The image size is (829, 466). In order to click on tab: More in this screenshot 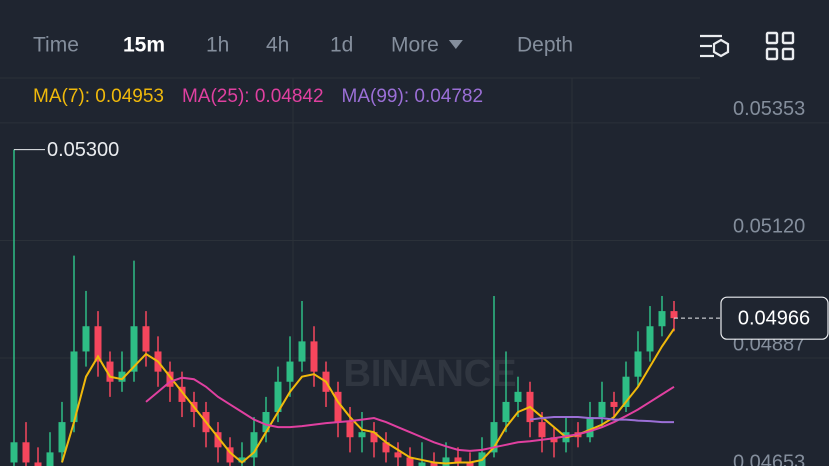, I will do `click(415, 45)`.